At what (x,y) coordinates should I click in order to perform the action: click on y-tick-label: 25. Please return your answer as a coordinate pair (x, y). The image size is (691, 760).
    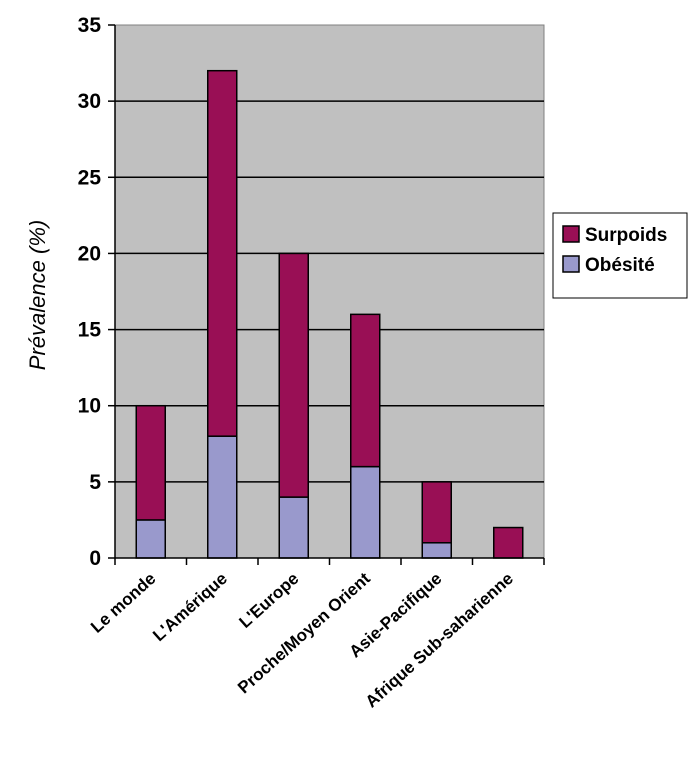
    Looking at the image, I should click on (90, 177).